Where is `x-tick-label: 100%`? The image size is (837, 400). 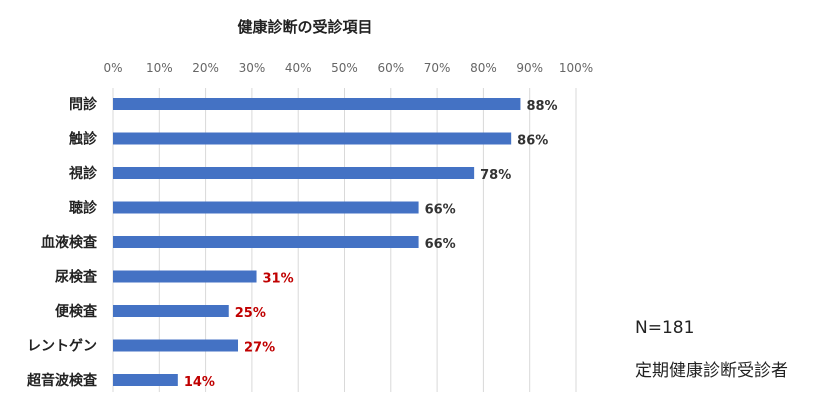
x-tick-label: 100% is located at coordinates (576, 68).